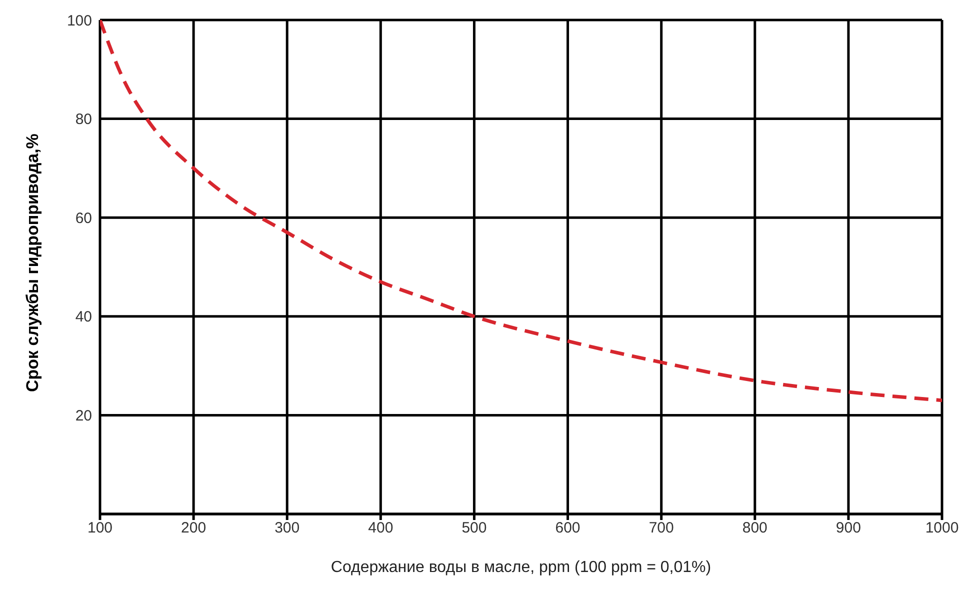 This screenshot has width=980, height=594. I want to click on y-tick-label: 40, so click(83, 317).